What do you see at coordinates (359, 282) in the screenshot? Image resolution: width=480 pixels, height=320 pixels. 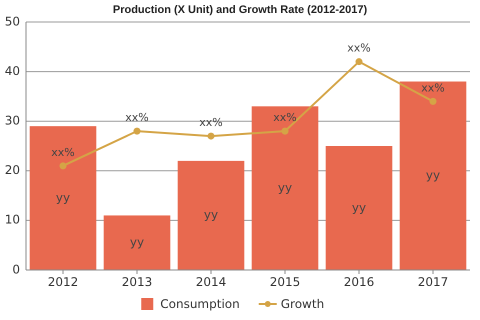 I see `x-tick-label: 2016` at bounding box center [359, 282].